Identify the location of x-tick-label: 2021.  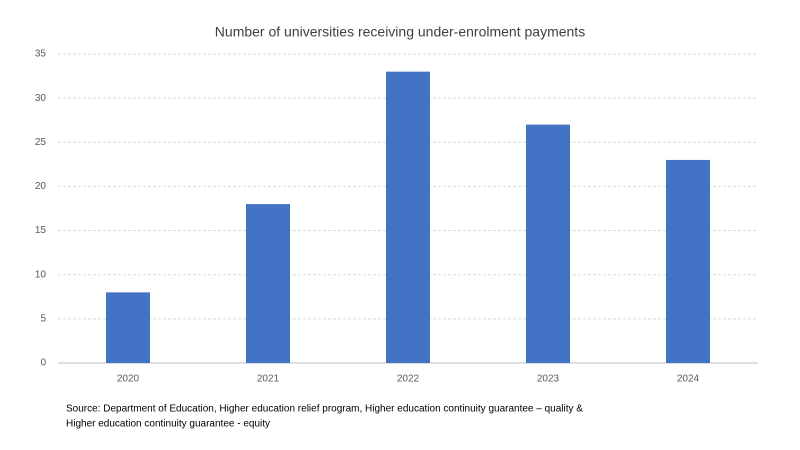
(268, 379).